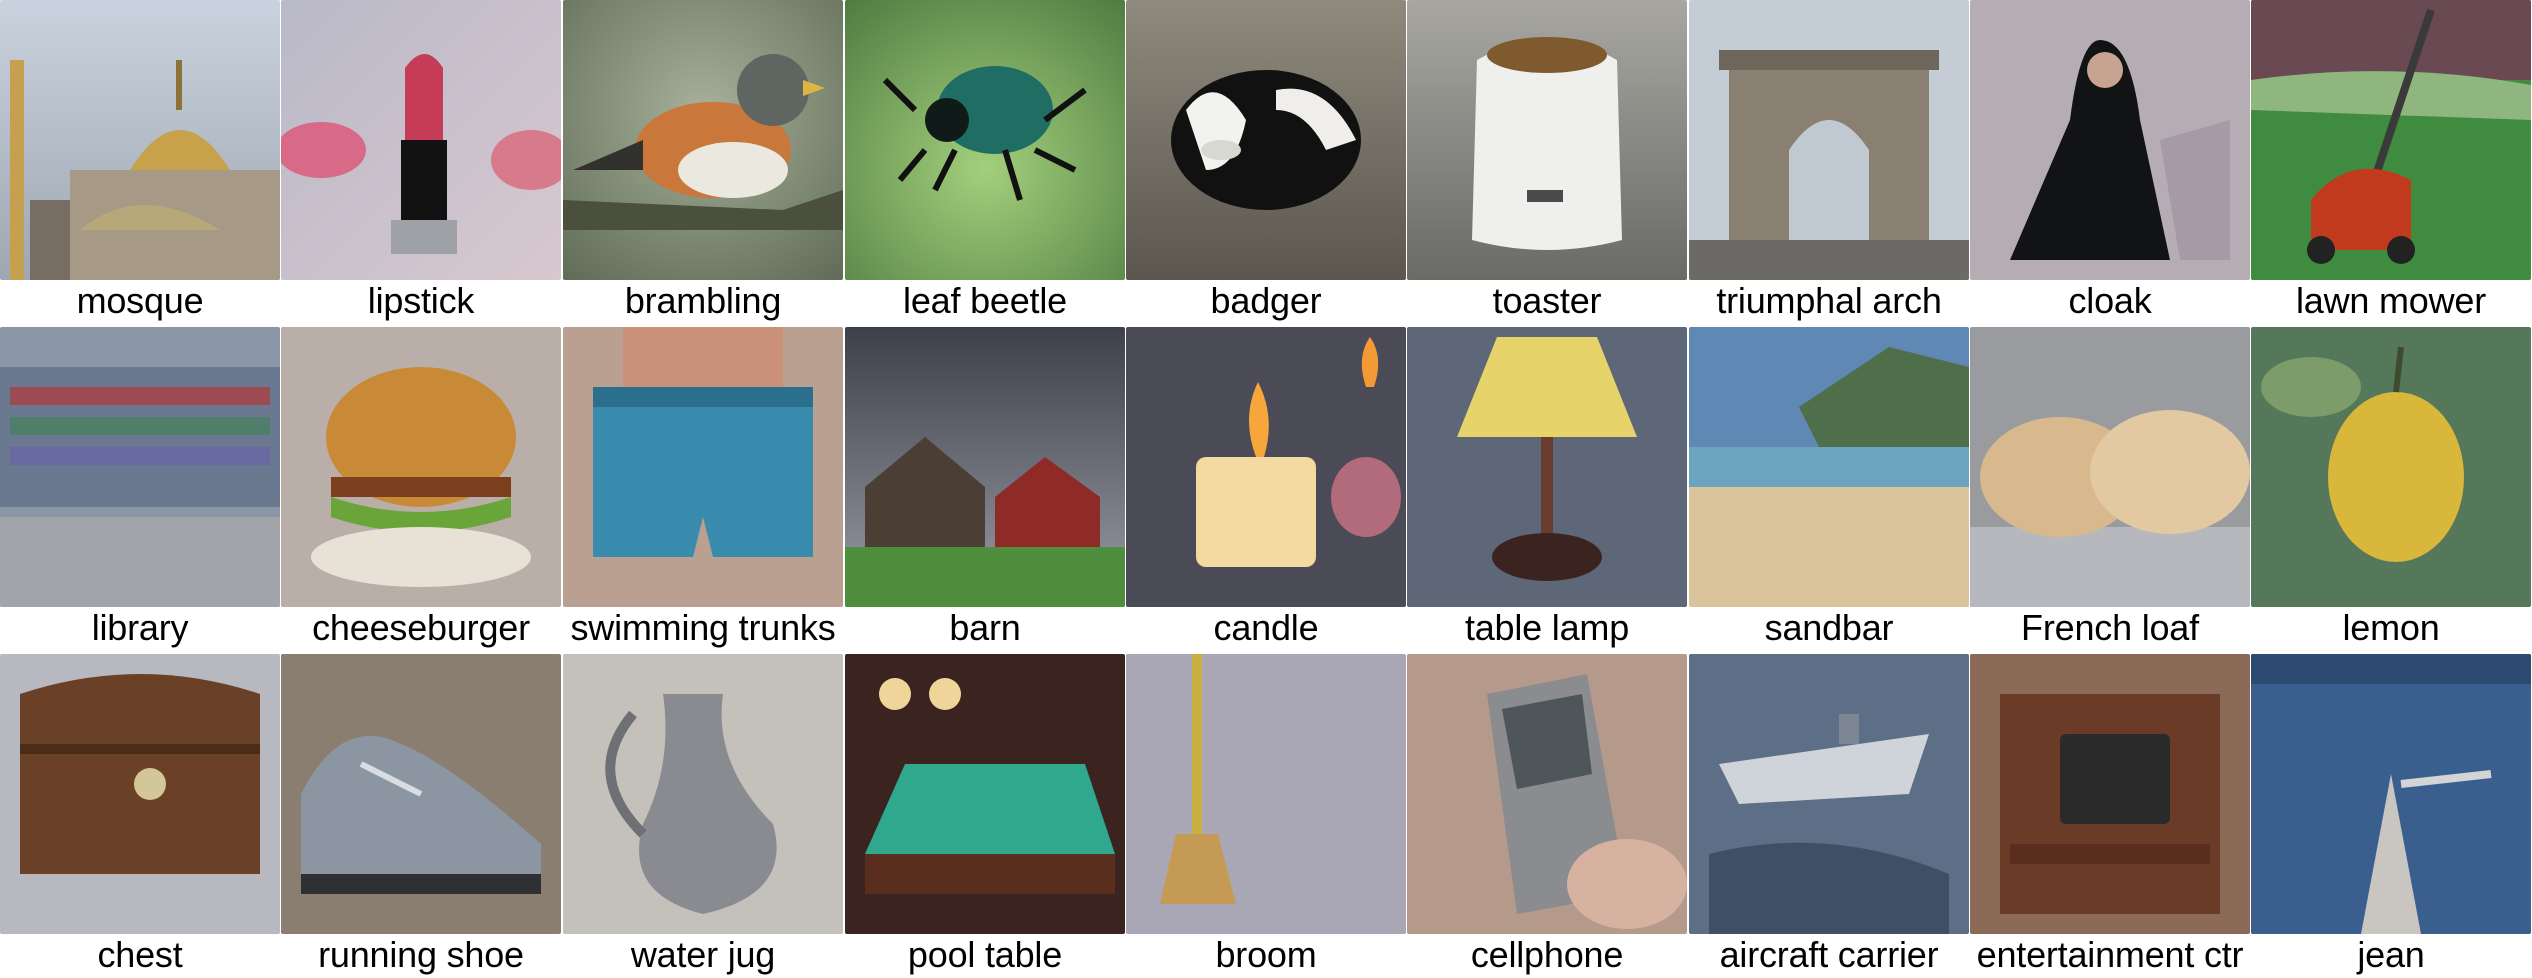  What do you see at coordinates (1266, 300) in the screenshot?
I see `image-caption: badger` at bounding box center [1266, 300].